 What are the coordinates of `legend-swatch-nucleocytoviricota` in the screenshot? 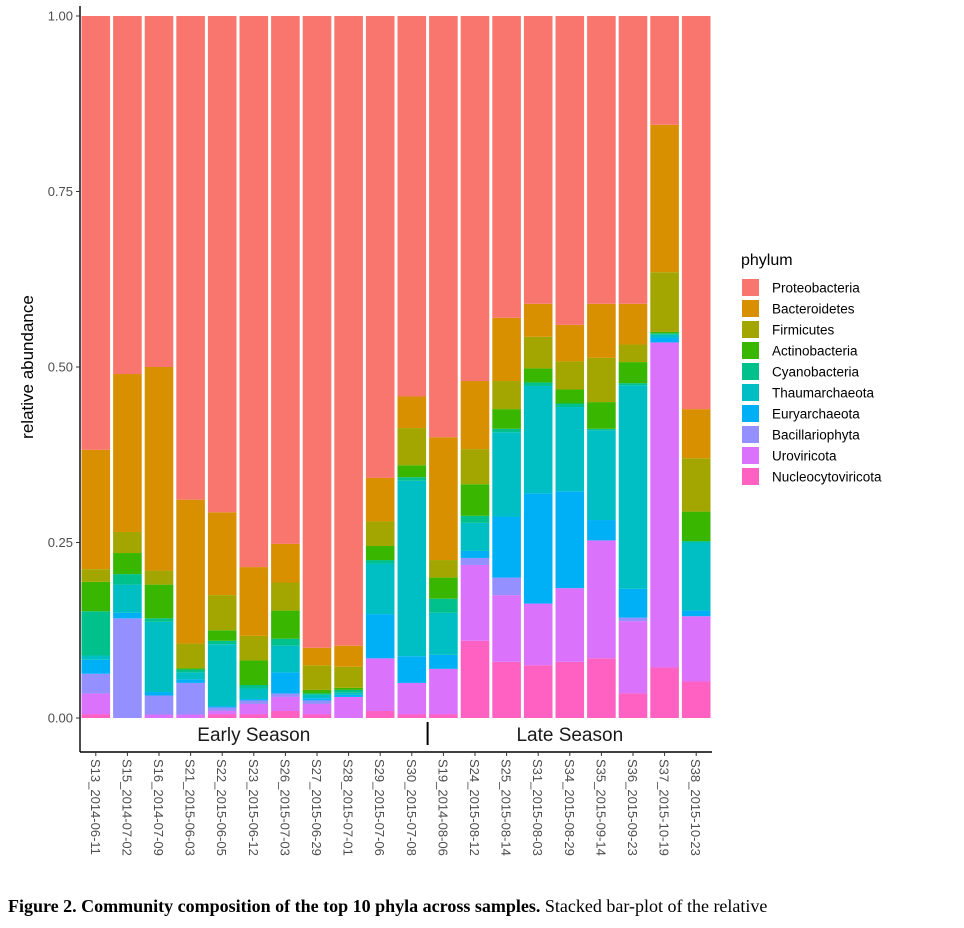 It's located at (750, 476).